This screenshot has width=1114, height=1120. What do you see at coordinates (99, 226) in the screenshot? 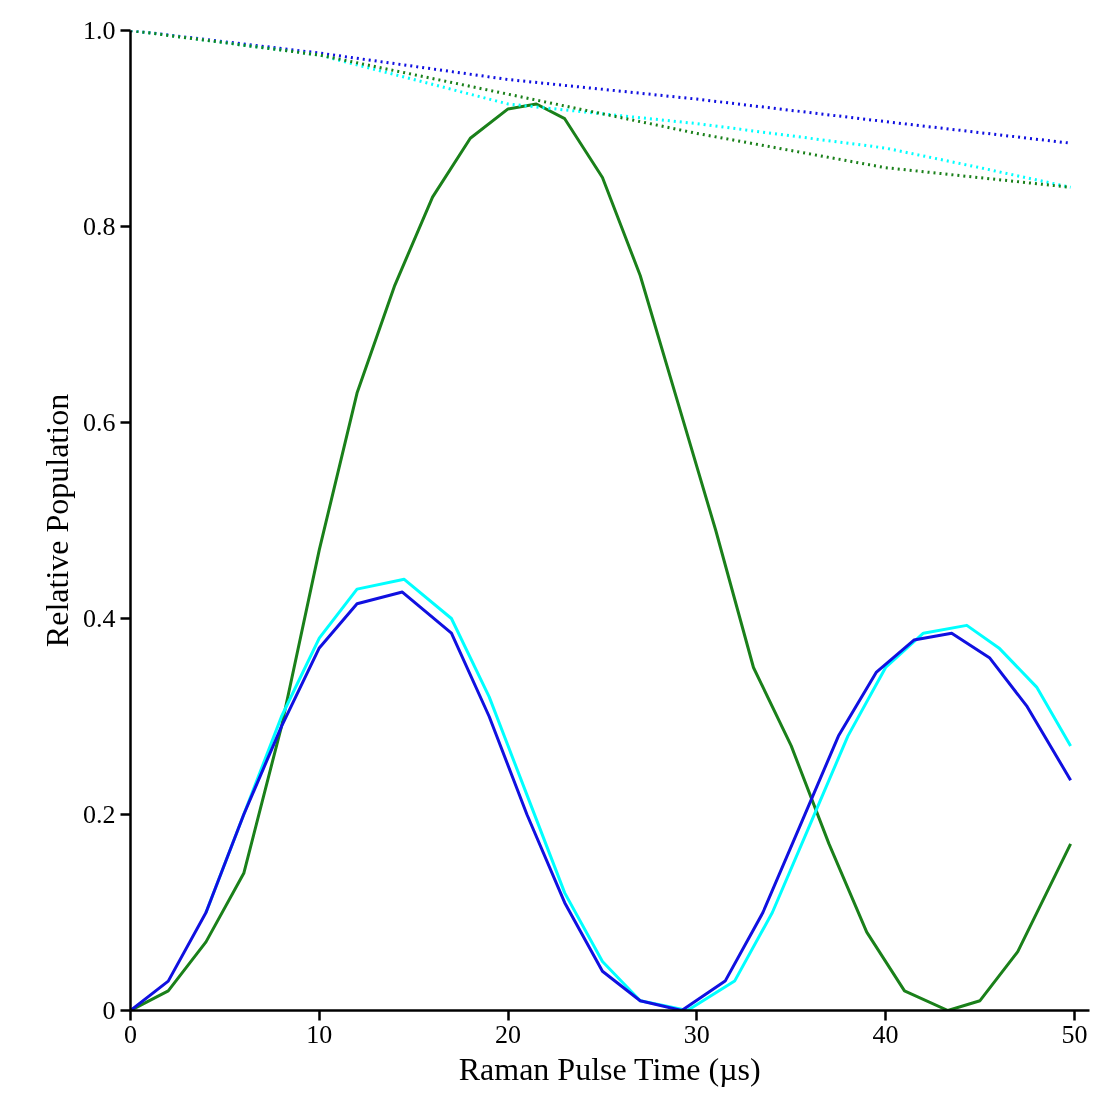
I see `y-tick-label: 0.8` at bounding box center [99, 226].